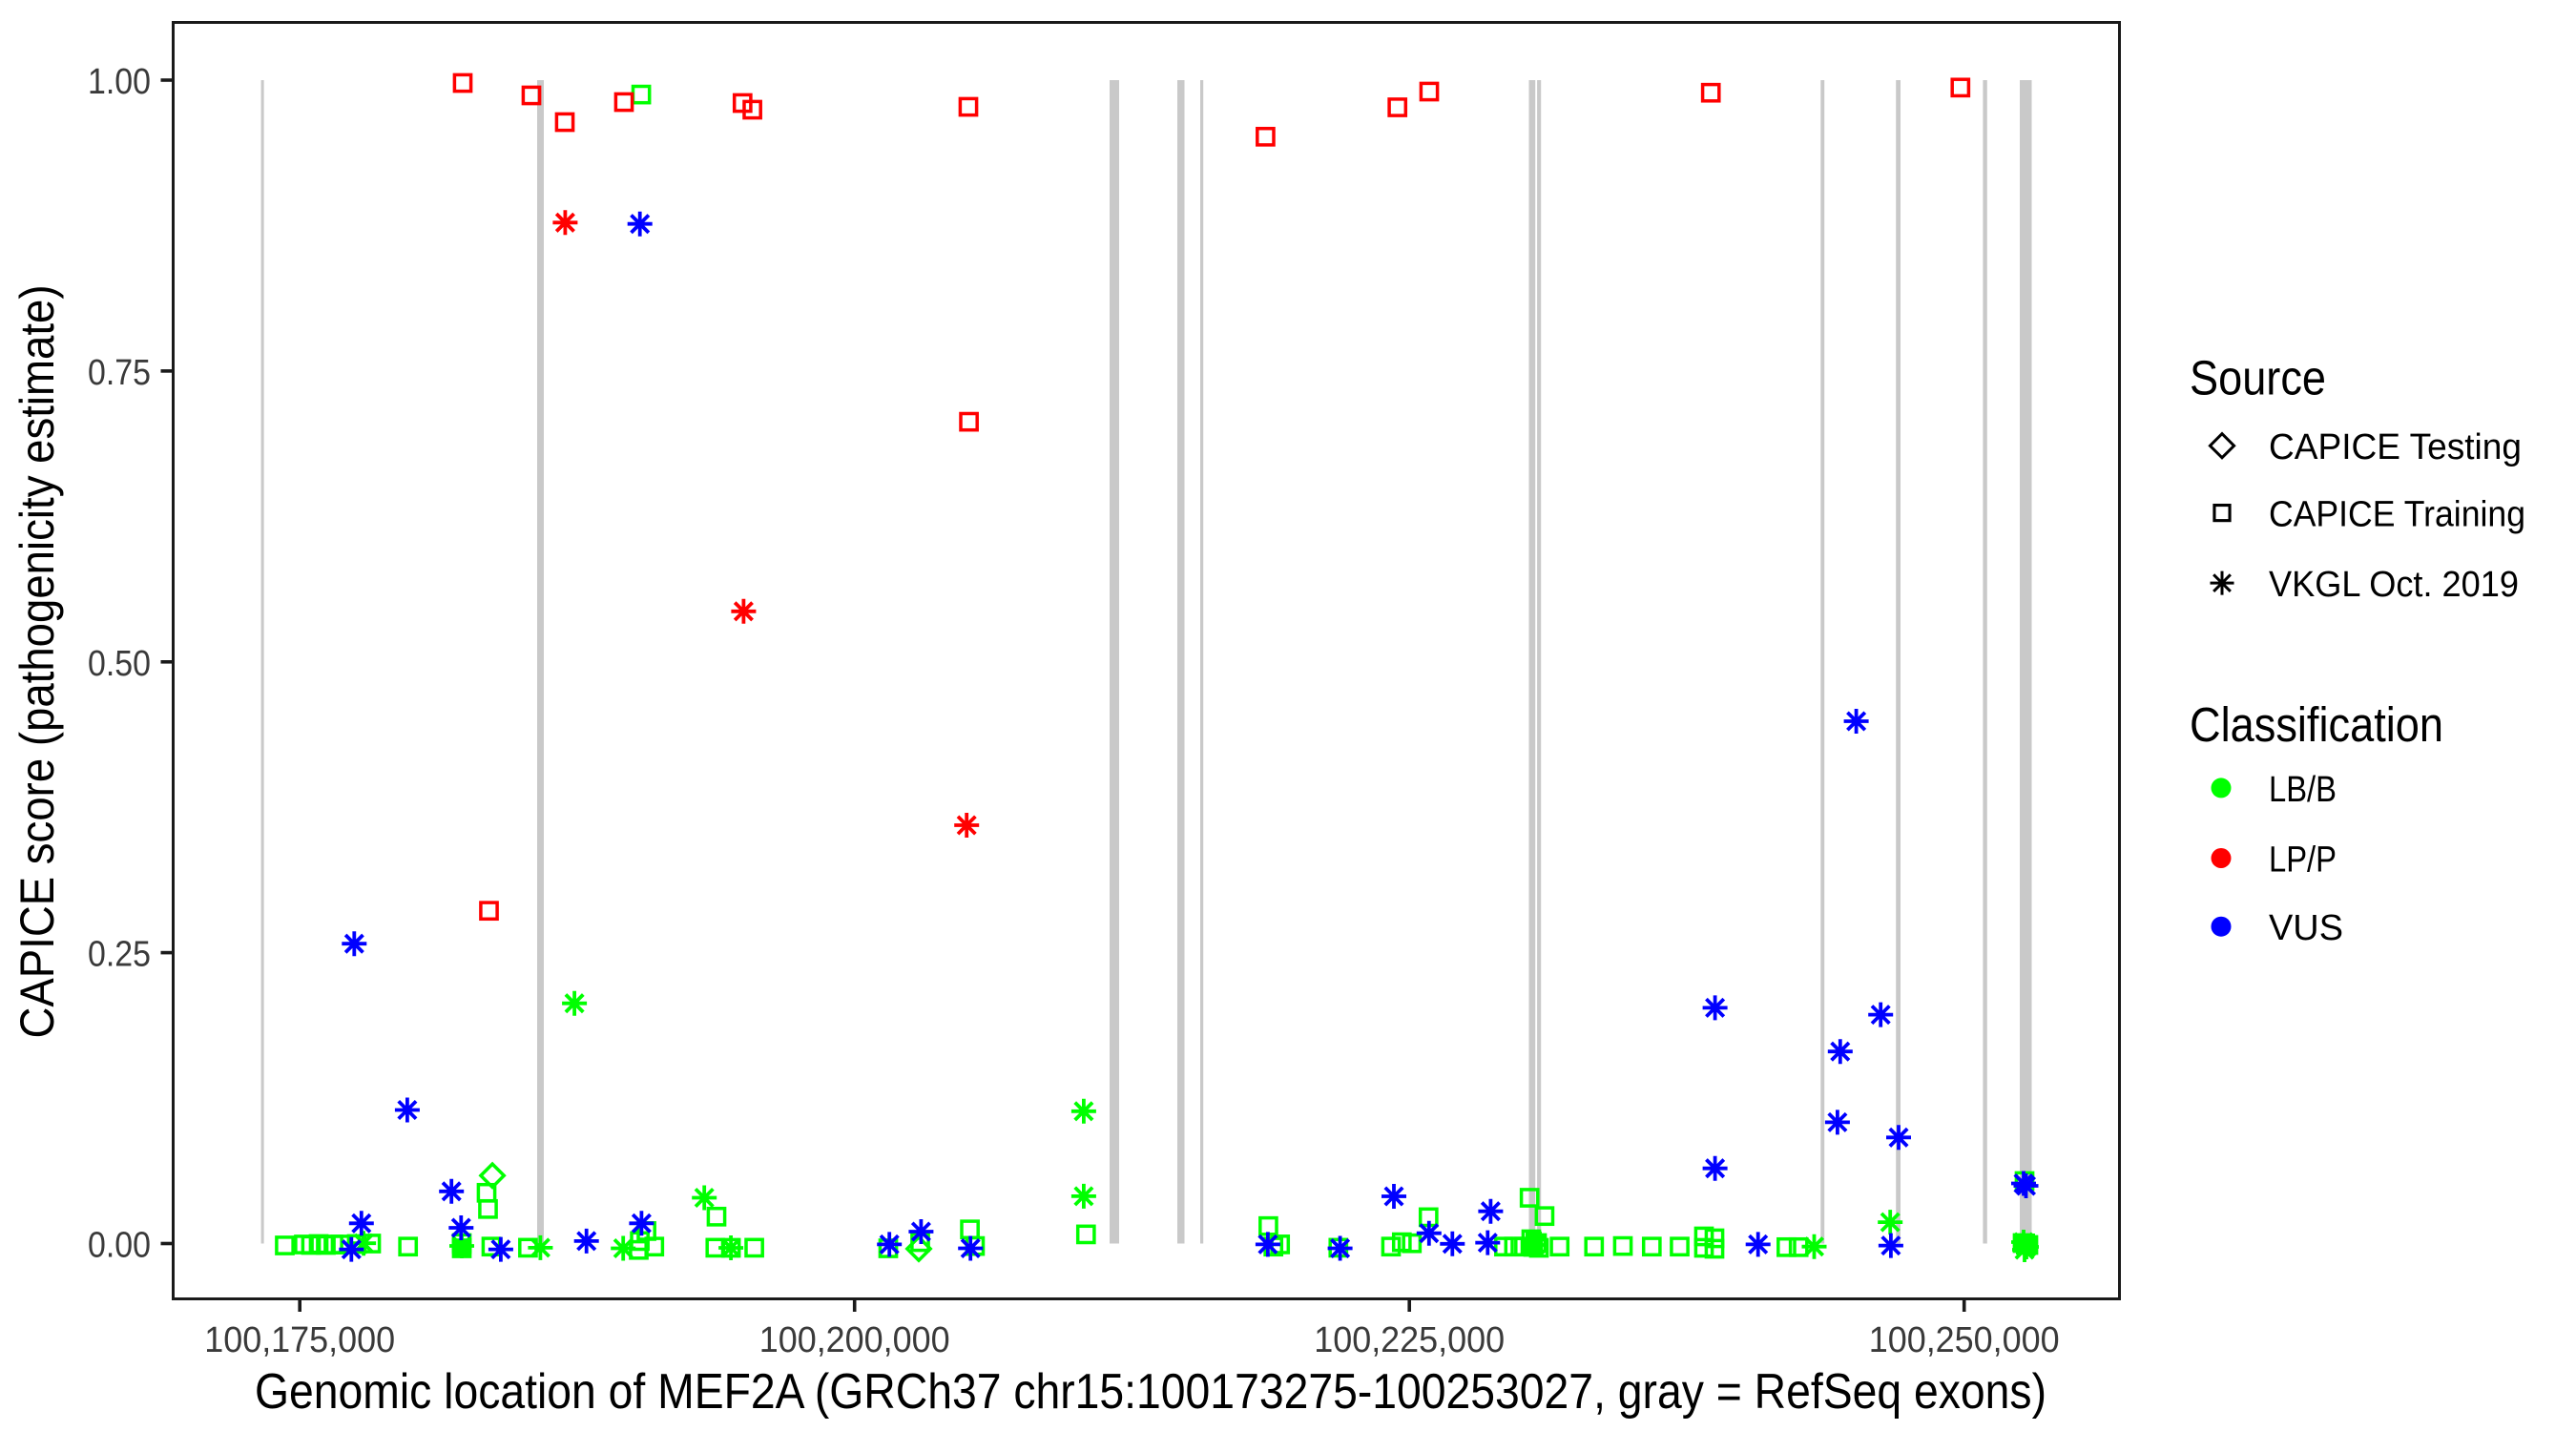 Image resolution: width=2576 pixels, height=1431 pixels. What do you see at coordinates (2394, 585) in the screenshot?
I see `svg-text: VKGL Oct. 2019` at bounding box center [2394, 585].